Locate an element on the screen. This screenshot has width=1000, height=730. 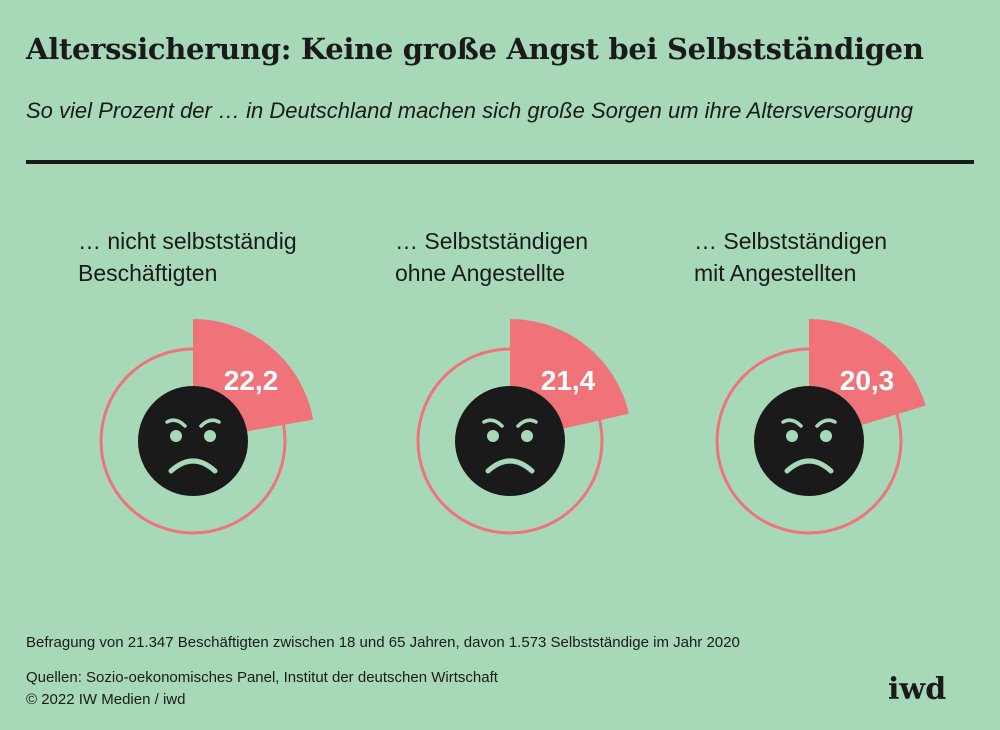
chart-label-line1: … nicht selbstständig is located at coordinates (187, 241).